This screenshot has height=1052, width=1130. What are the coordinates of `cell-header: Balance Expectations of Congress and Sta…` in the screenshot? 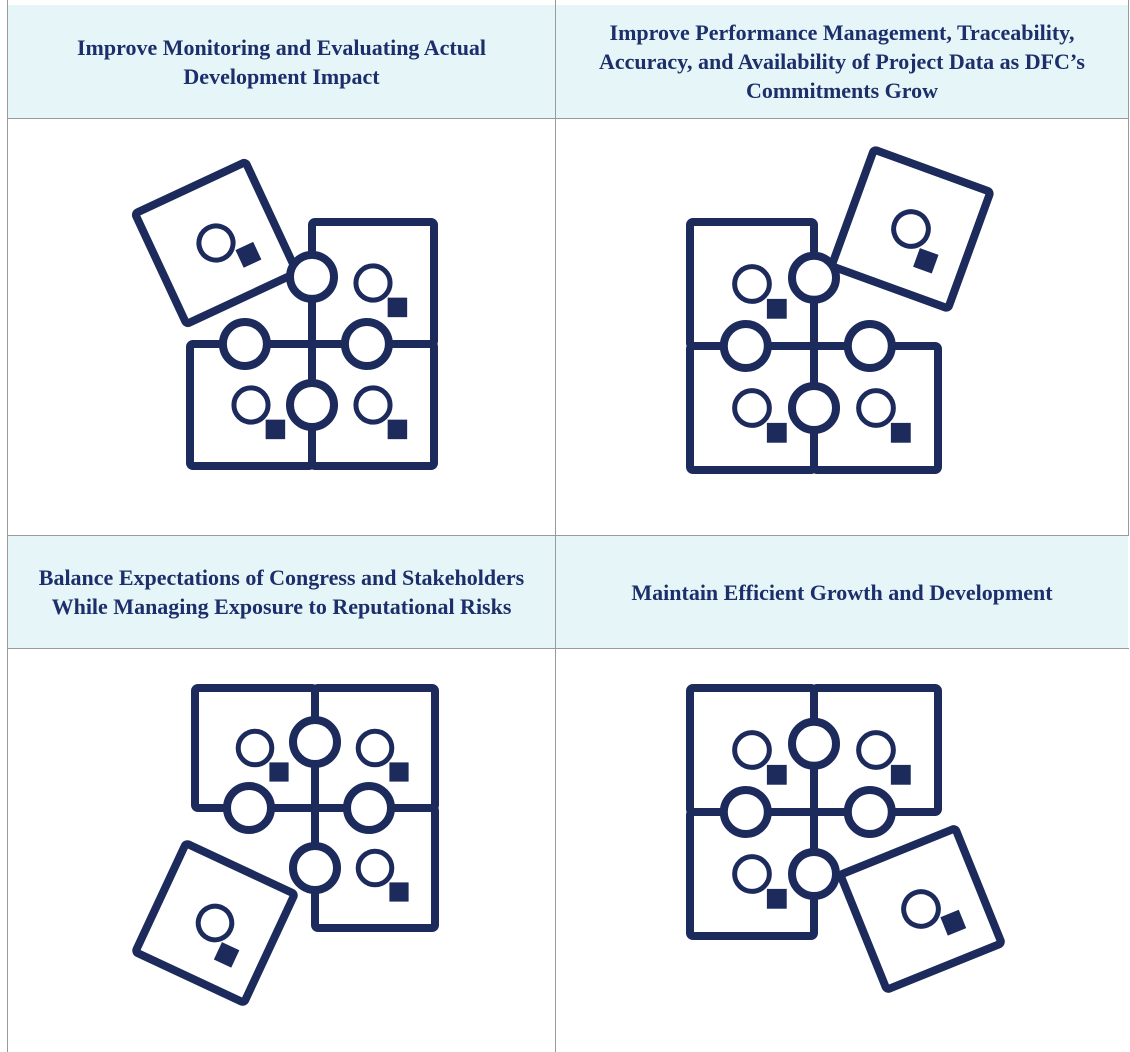 It's located at (281, 592).